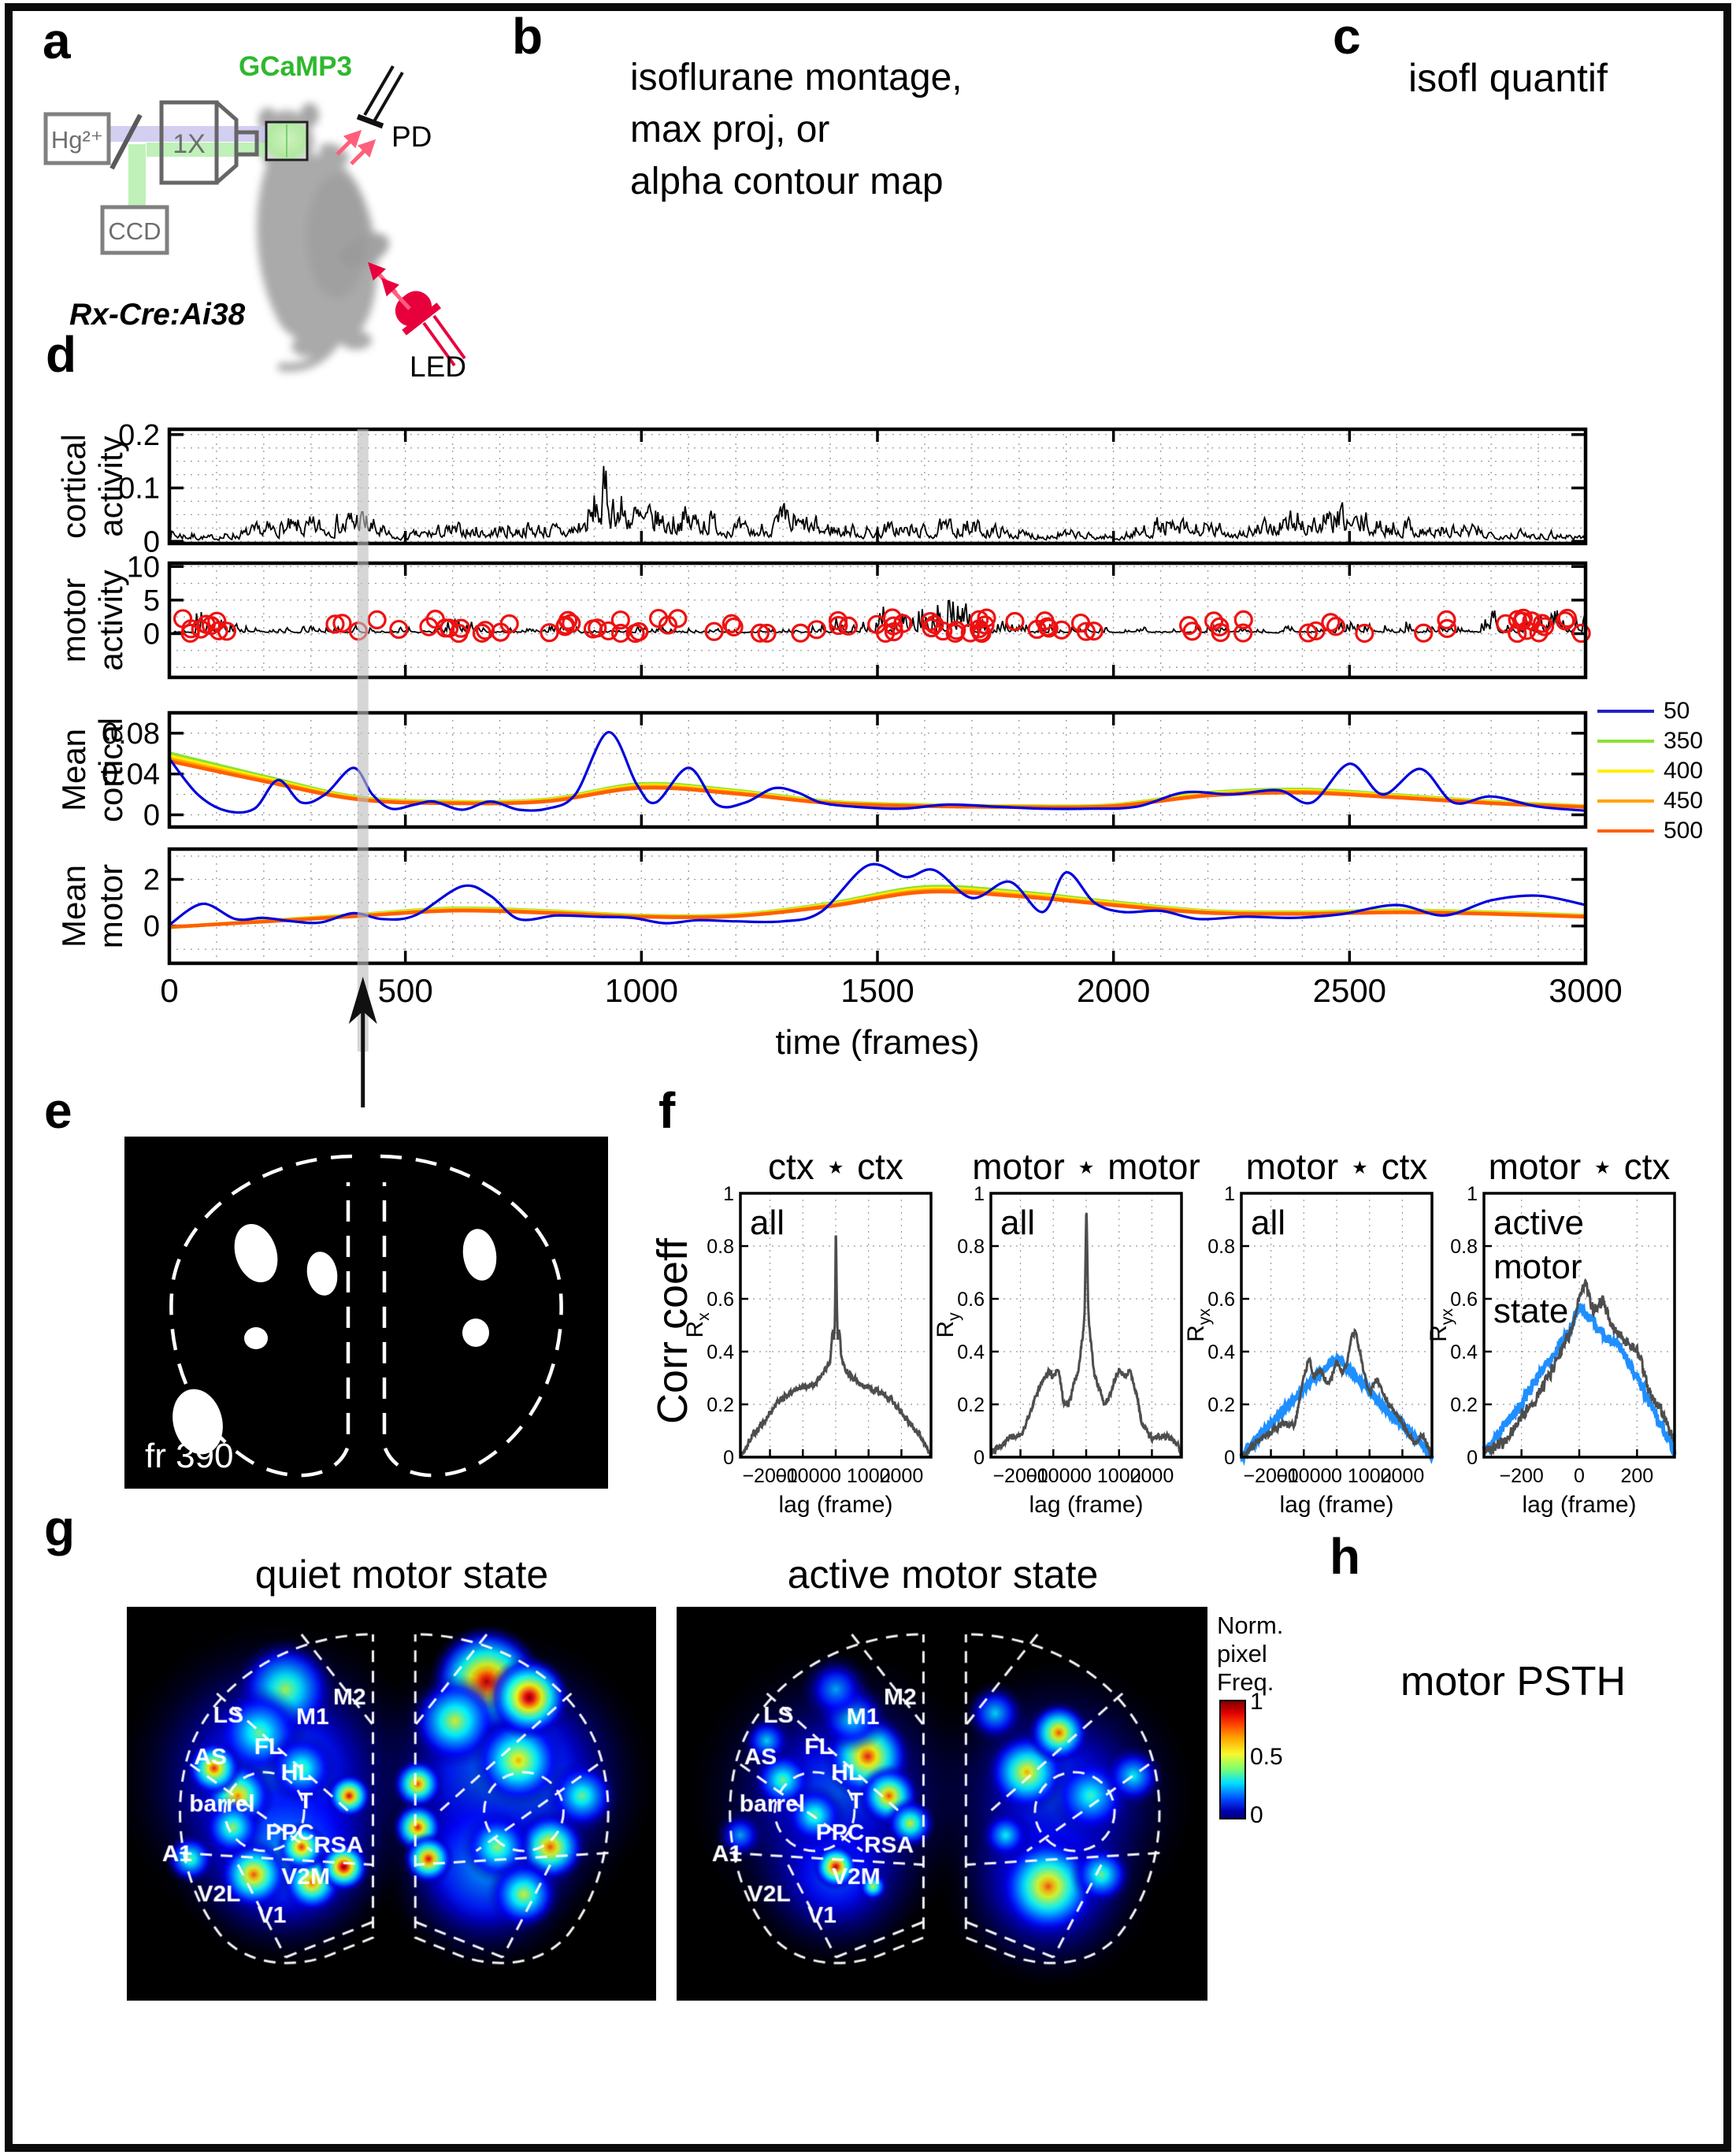  What do you see at coordinates (363, 740) in the screenshot?
I see `frame-390-band` at bounding box center [363, 740].